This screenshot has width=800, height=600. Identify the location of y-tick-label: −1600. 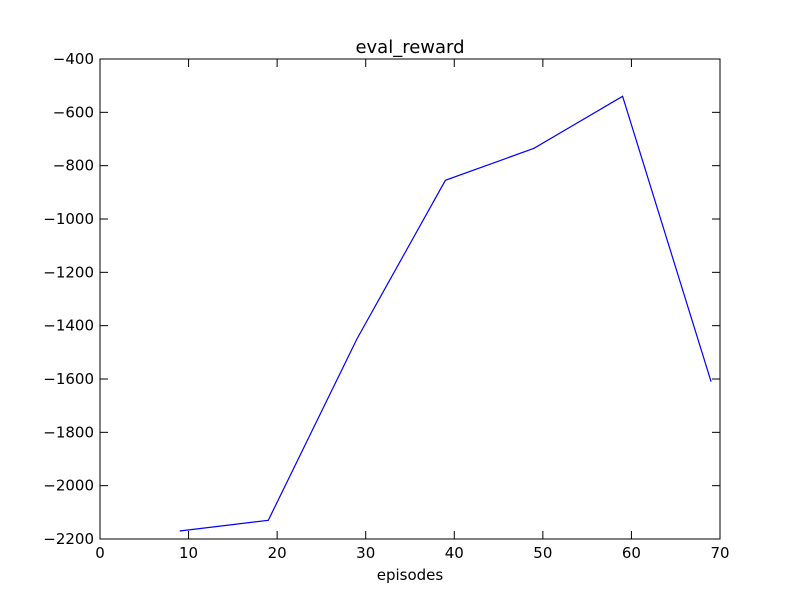
(68, 379).